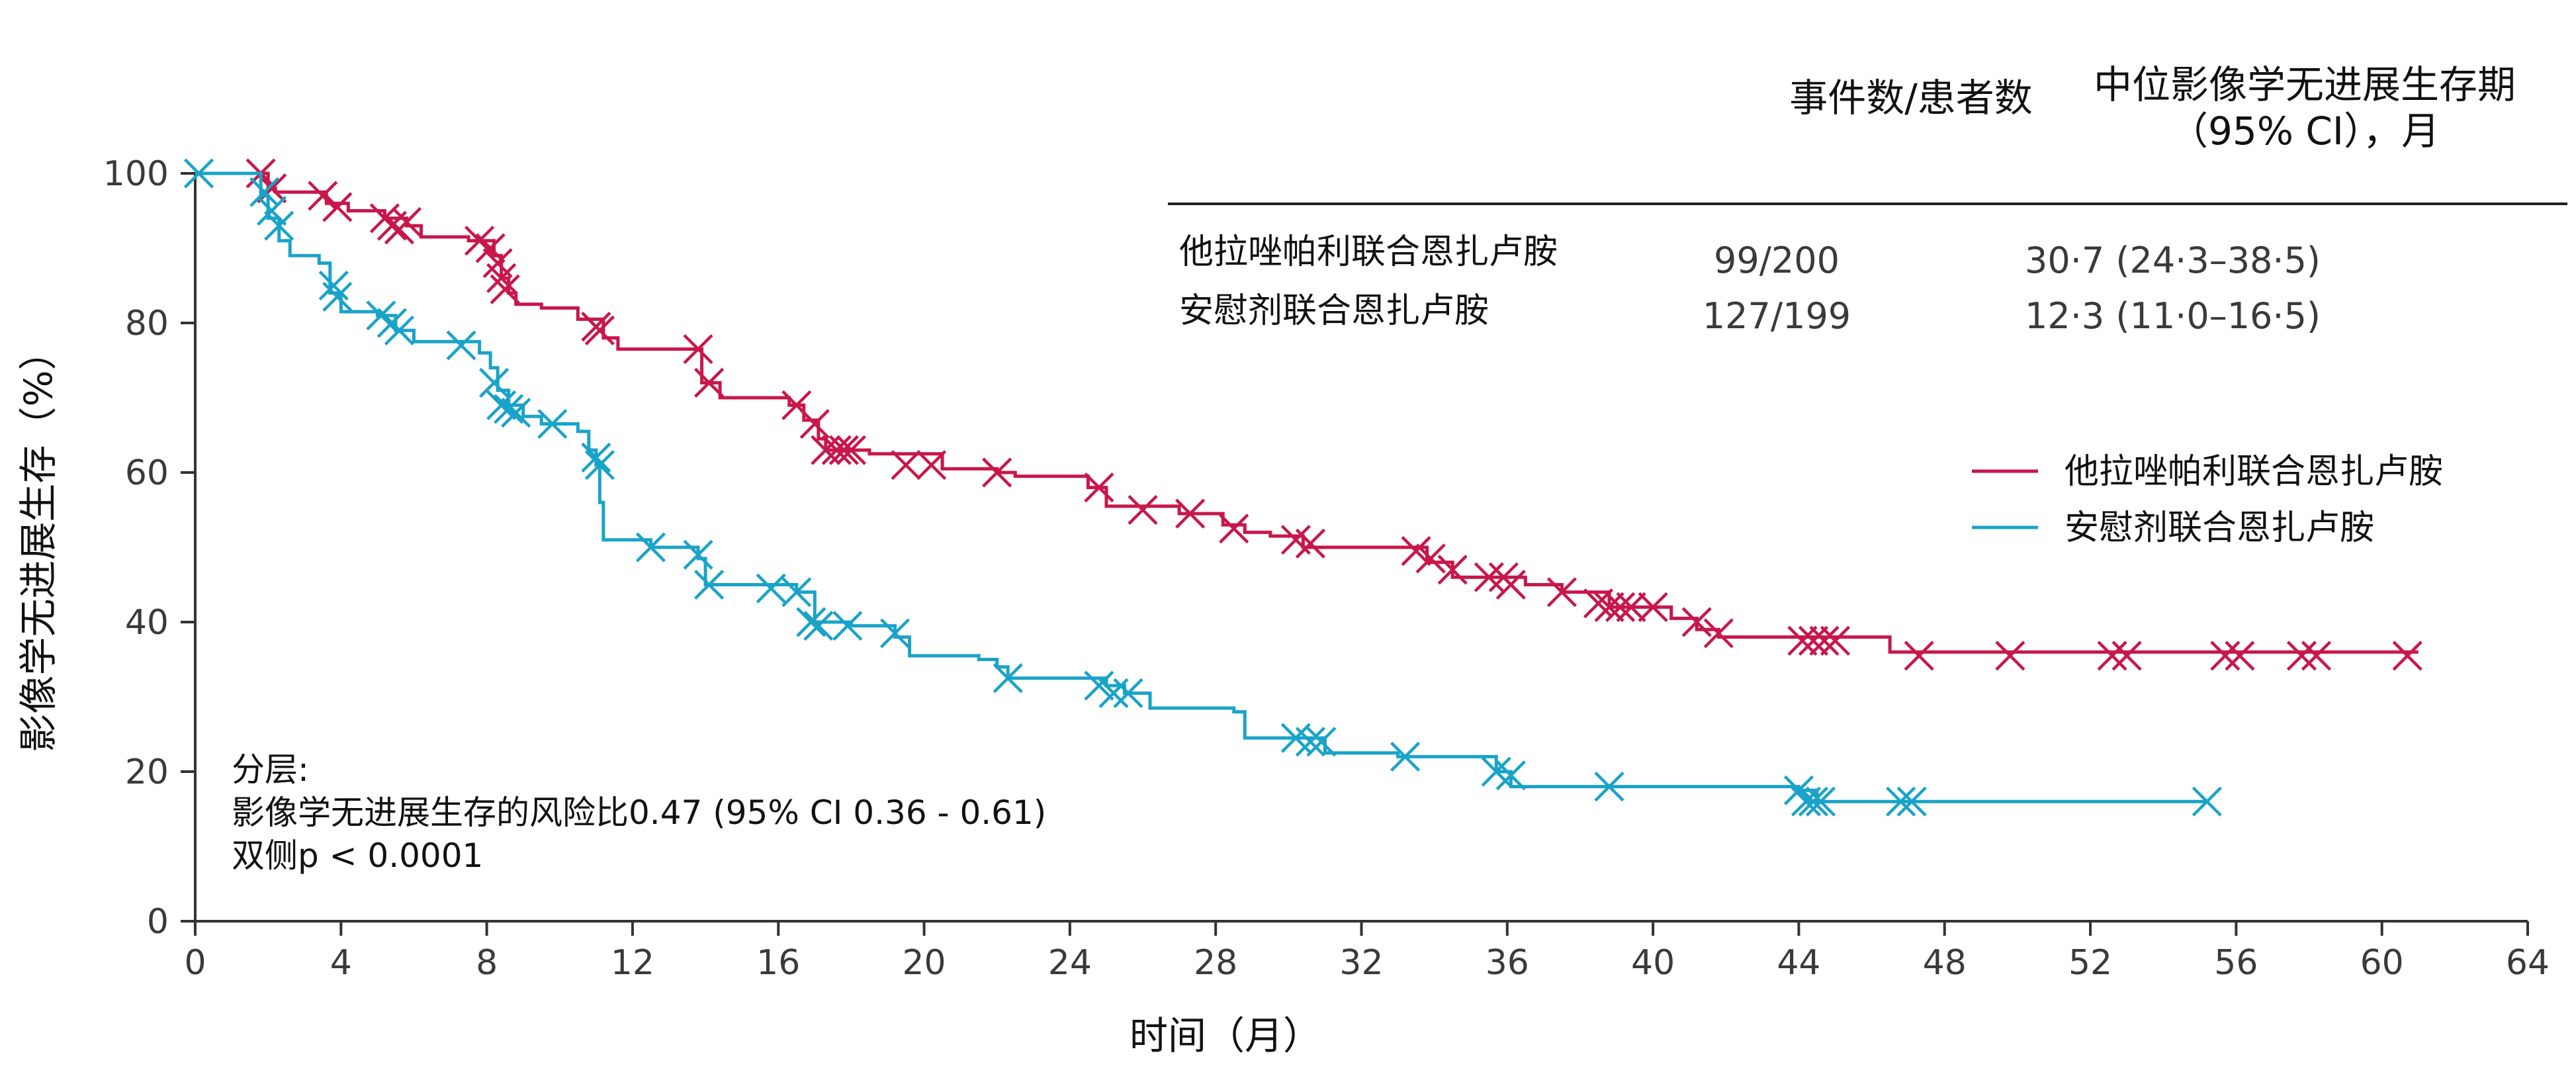  What do you see at coordinates (341, 963) in the screenshot?
I see `x-tick-label: 4` at bounding box center [341, 963].